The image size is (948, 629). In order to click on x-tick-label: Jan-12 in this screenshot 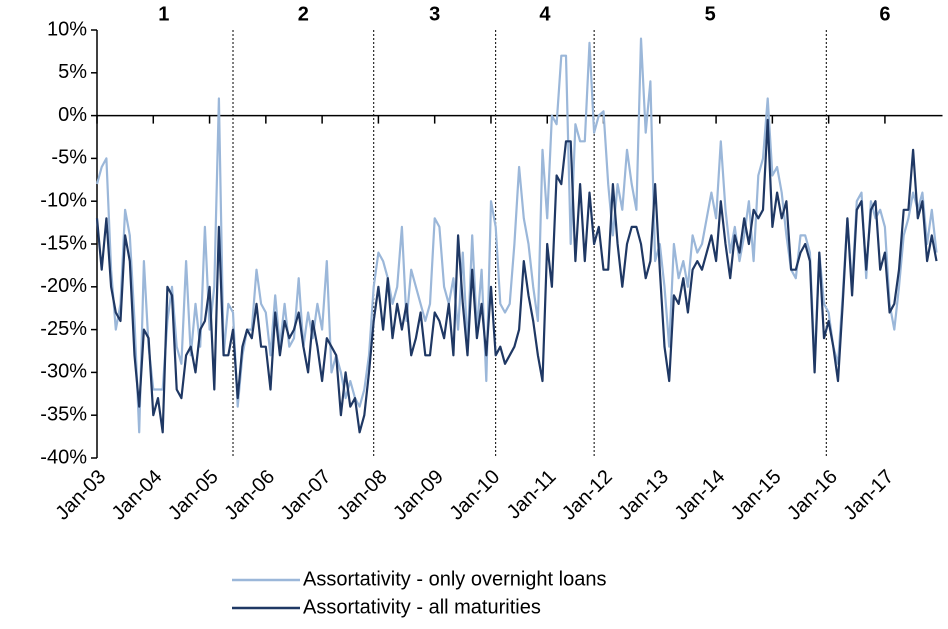, I will do `click(587, 495)`.